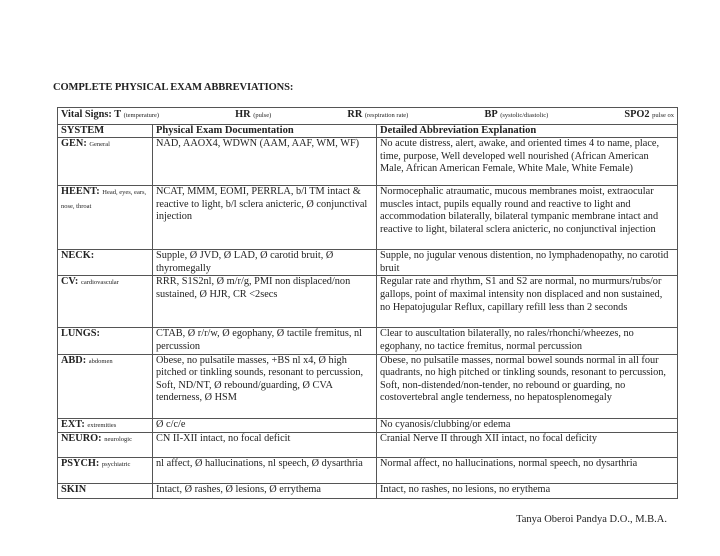  What do you see at coordinates (91, 114) in the screenshot?
I see `vital-label: Vital Signs: T` at bounding box center [91, 114].